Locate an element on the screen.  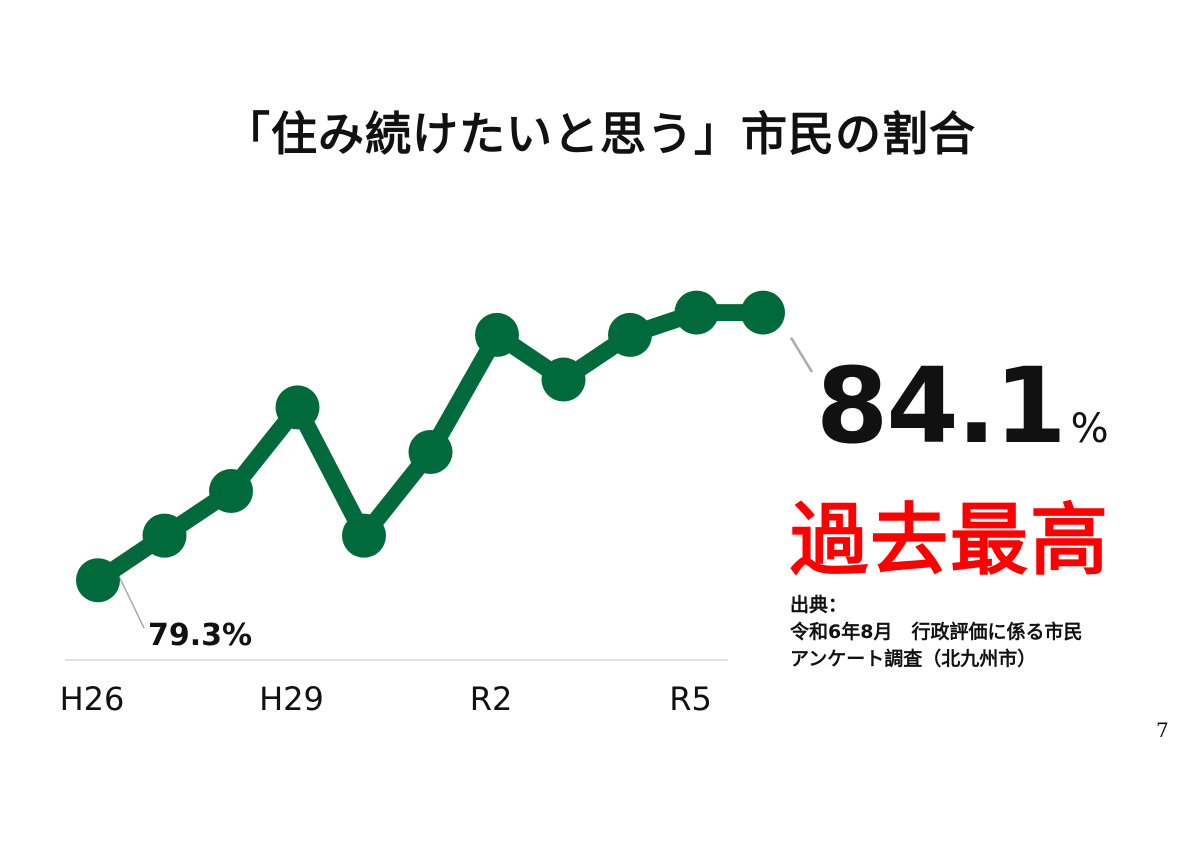
source-note: 出典： 令和6年8月 行政評価に係る市民 アンケート調査（北九州市） is located at coordinates (936, 632).